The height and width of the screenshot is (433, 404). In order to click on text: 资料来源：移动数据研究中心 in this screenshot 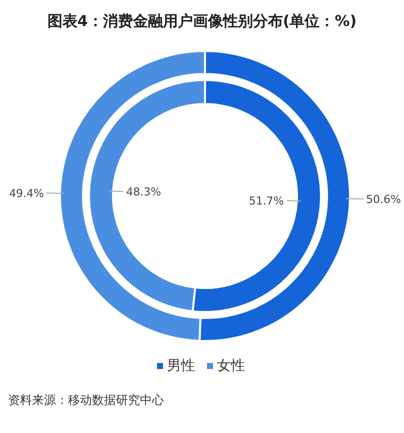, I will do `click(86, 400)`.